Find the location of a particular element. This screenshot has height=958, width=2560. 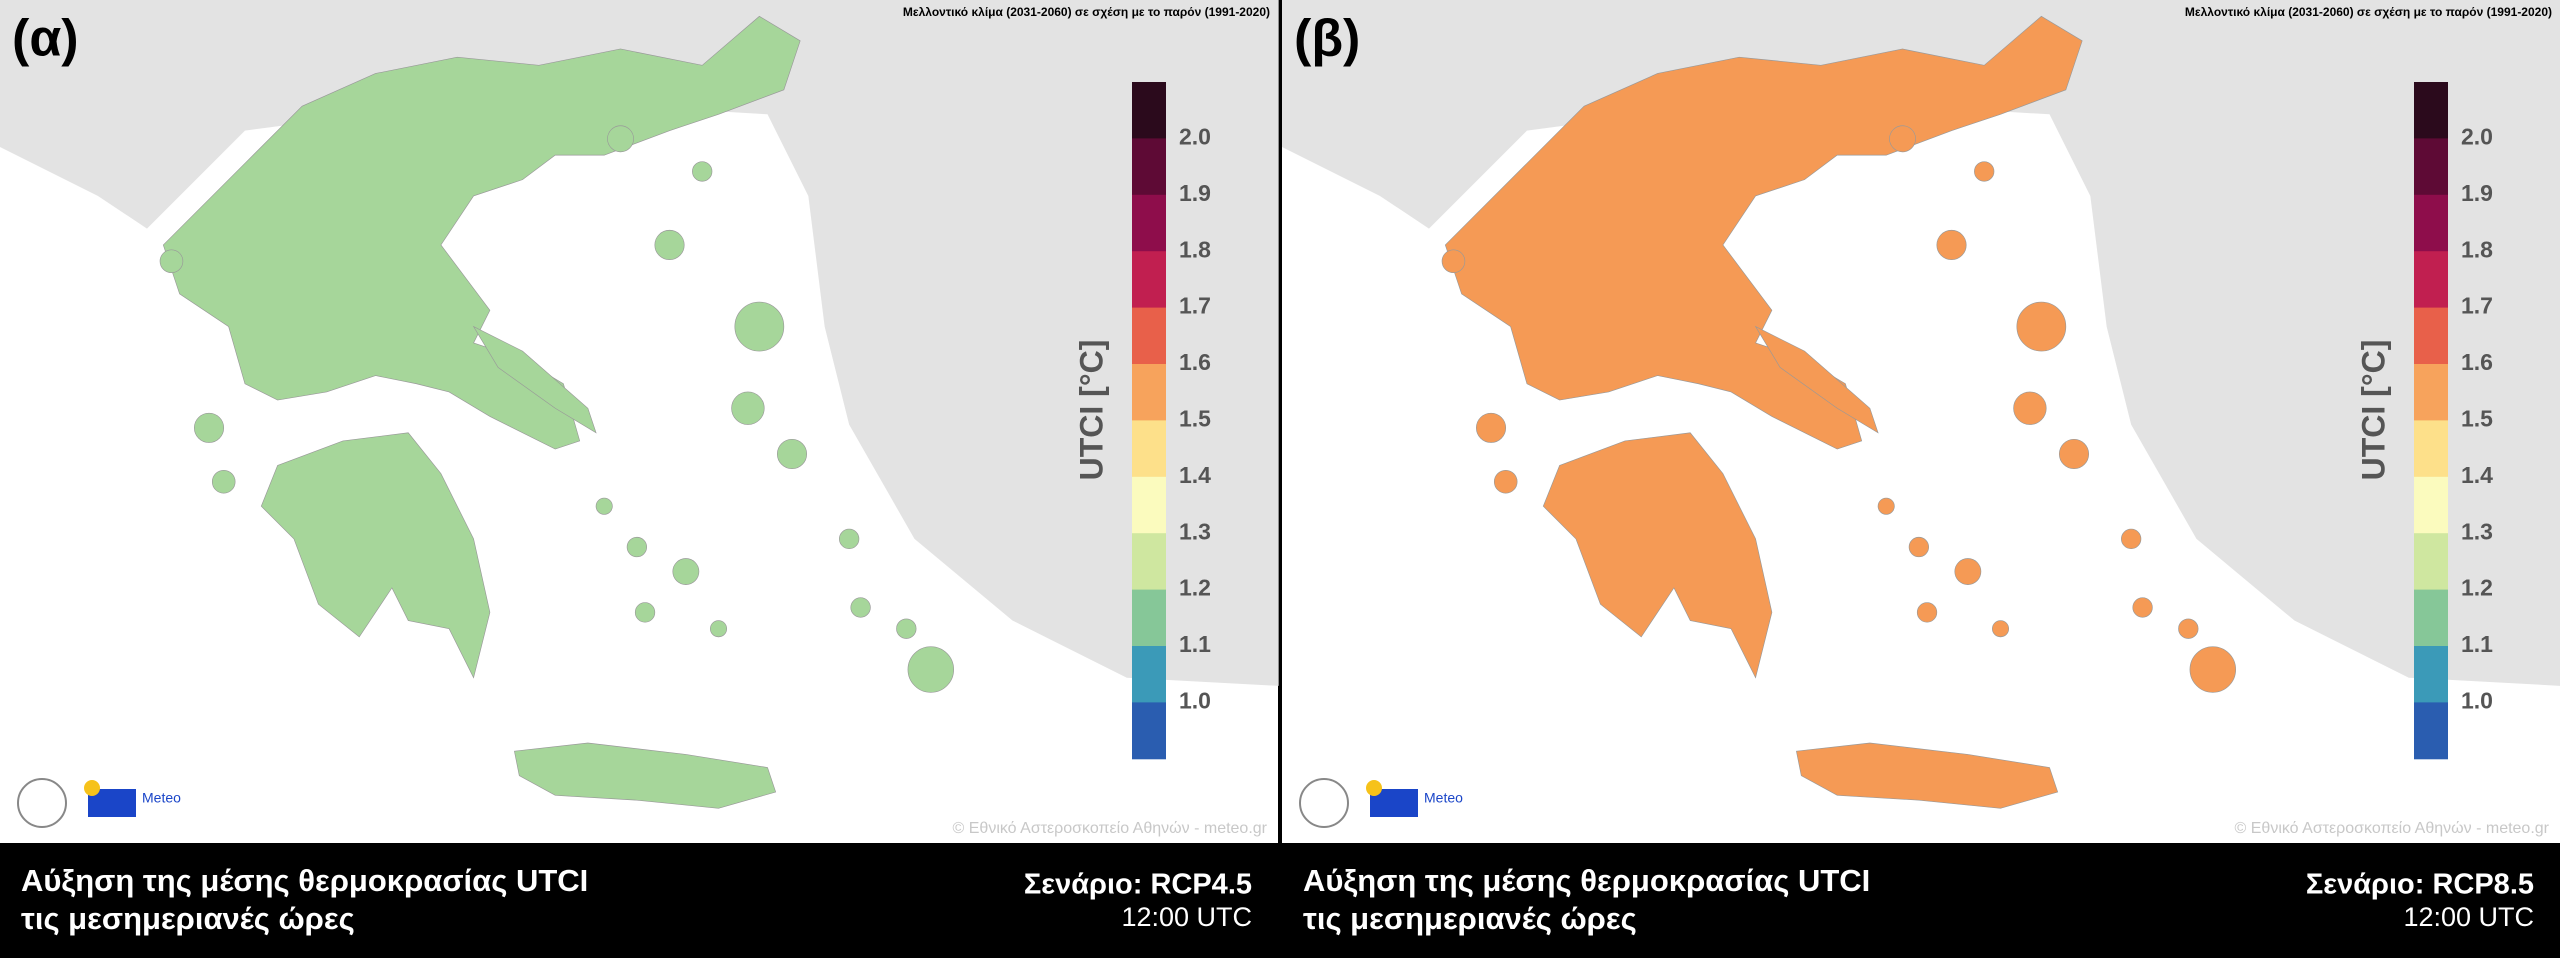

scenario: Σενάριο: RCP8.5 is located at coordinates (2420, 885).